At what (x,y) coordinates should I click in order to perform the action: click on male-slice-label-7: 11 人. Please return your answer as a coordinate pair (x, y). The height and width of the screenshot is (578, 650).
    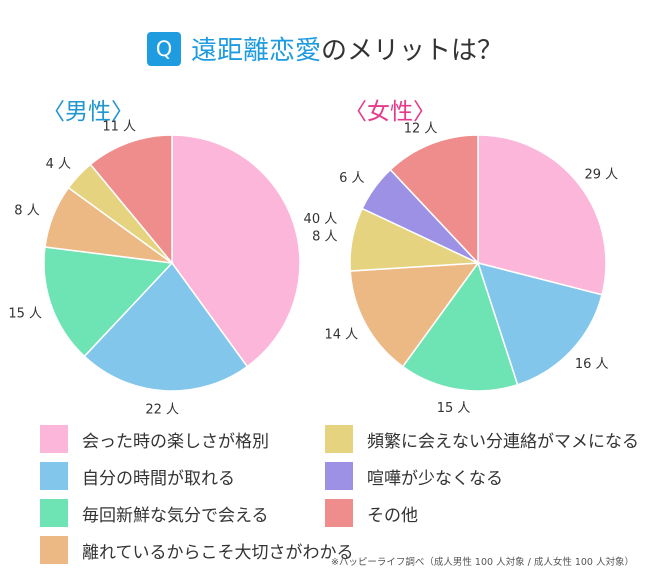
    Looking at the image, I should click on (119, 127).